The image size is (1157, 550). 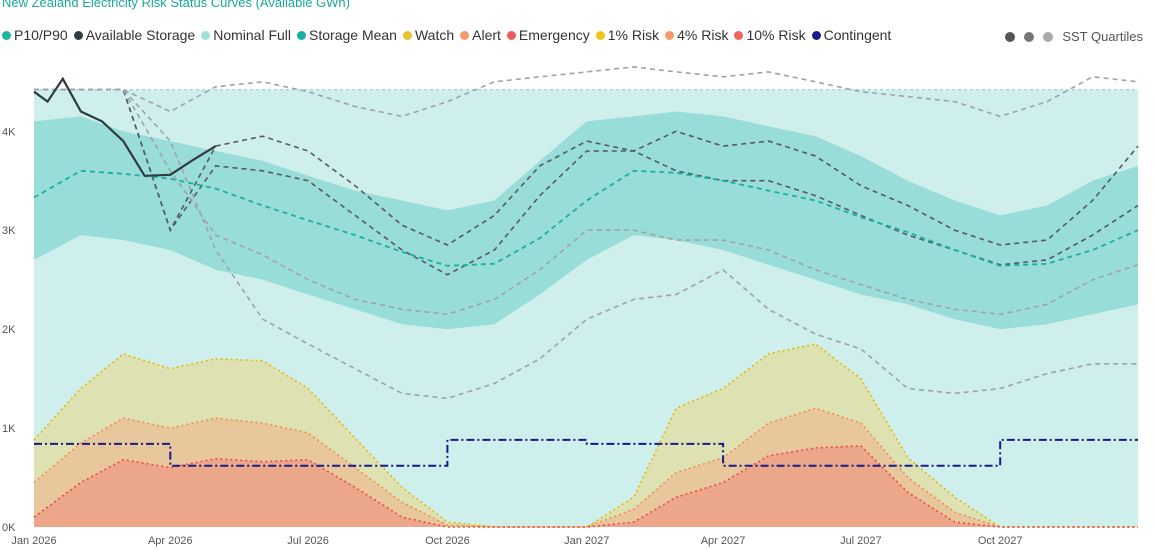 I want to click on y-tick-label: 3K, so click(x=9, y=231).